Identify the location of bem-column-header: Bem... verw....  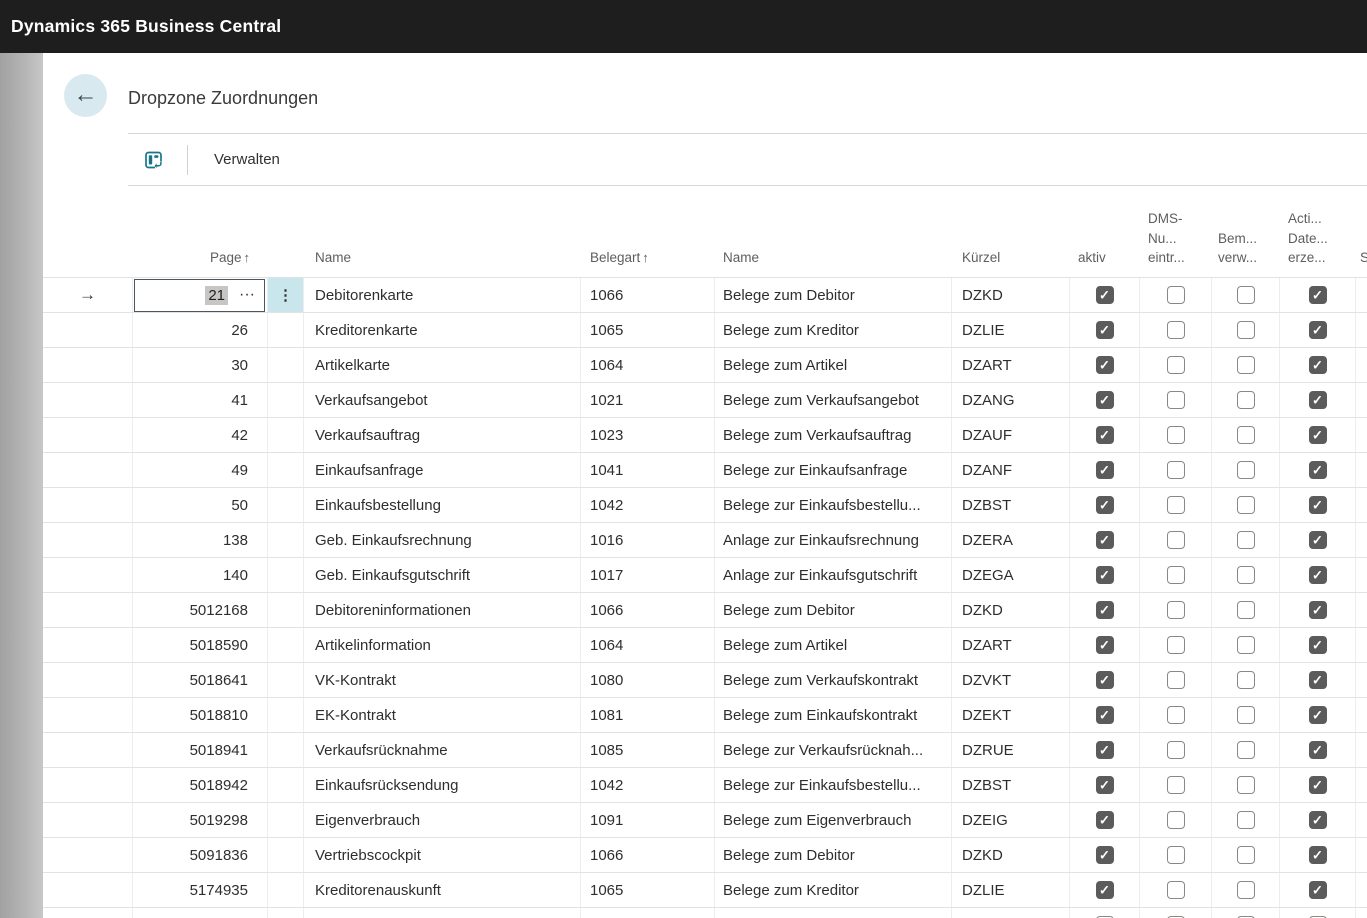
(1238, 248).